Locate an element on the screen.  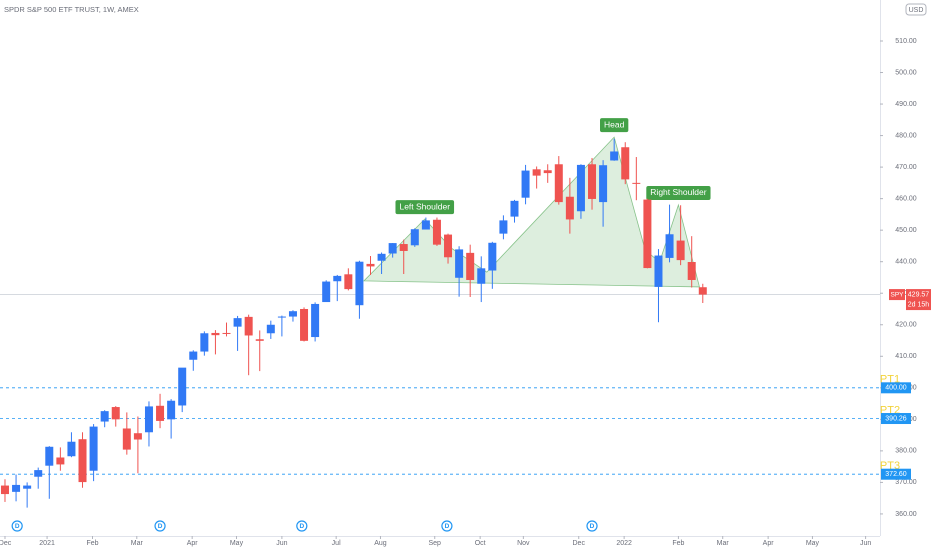
y-tick-label: 480.00 is located at coordinates (906, 135).